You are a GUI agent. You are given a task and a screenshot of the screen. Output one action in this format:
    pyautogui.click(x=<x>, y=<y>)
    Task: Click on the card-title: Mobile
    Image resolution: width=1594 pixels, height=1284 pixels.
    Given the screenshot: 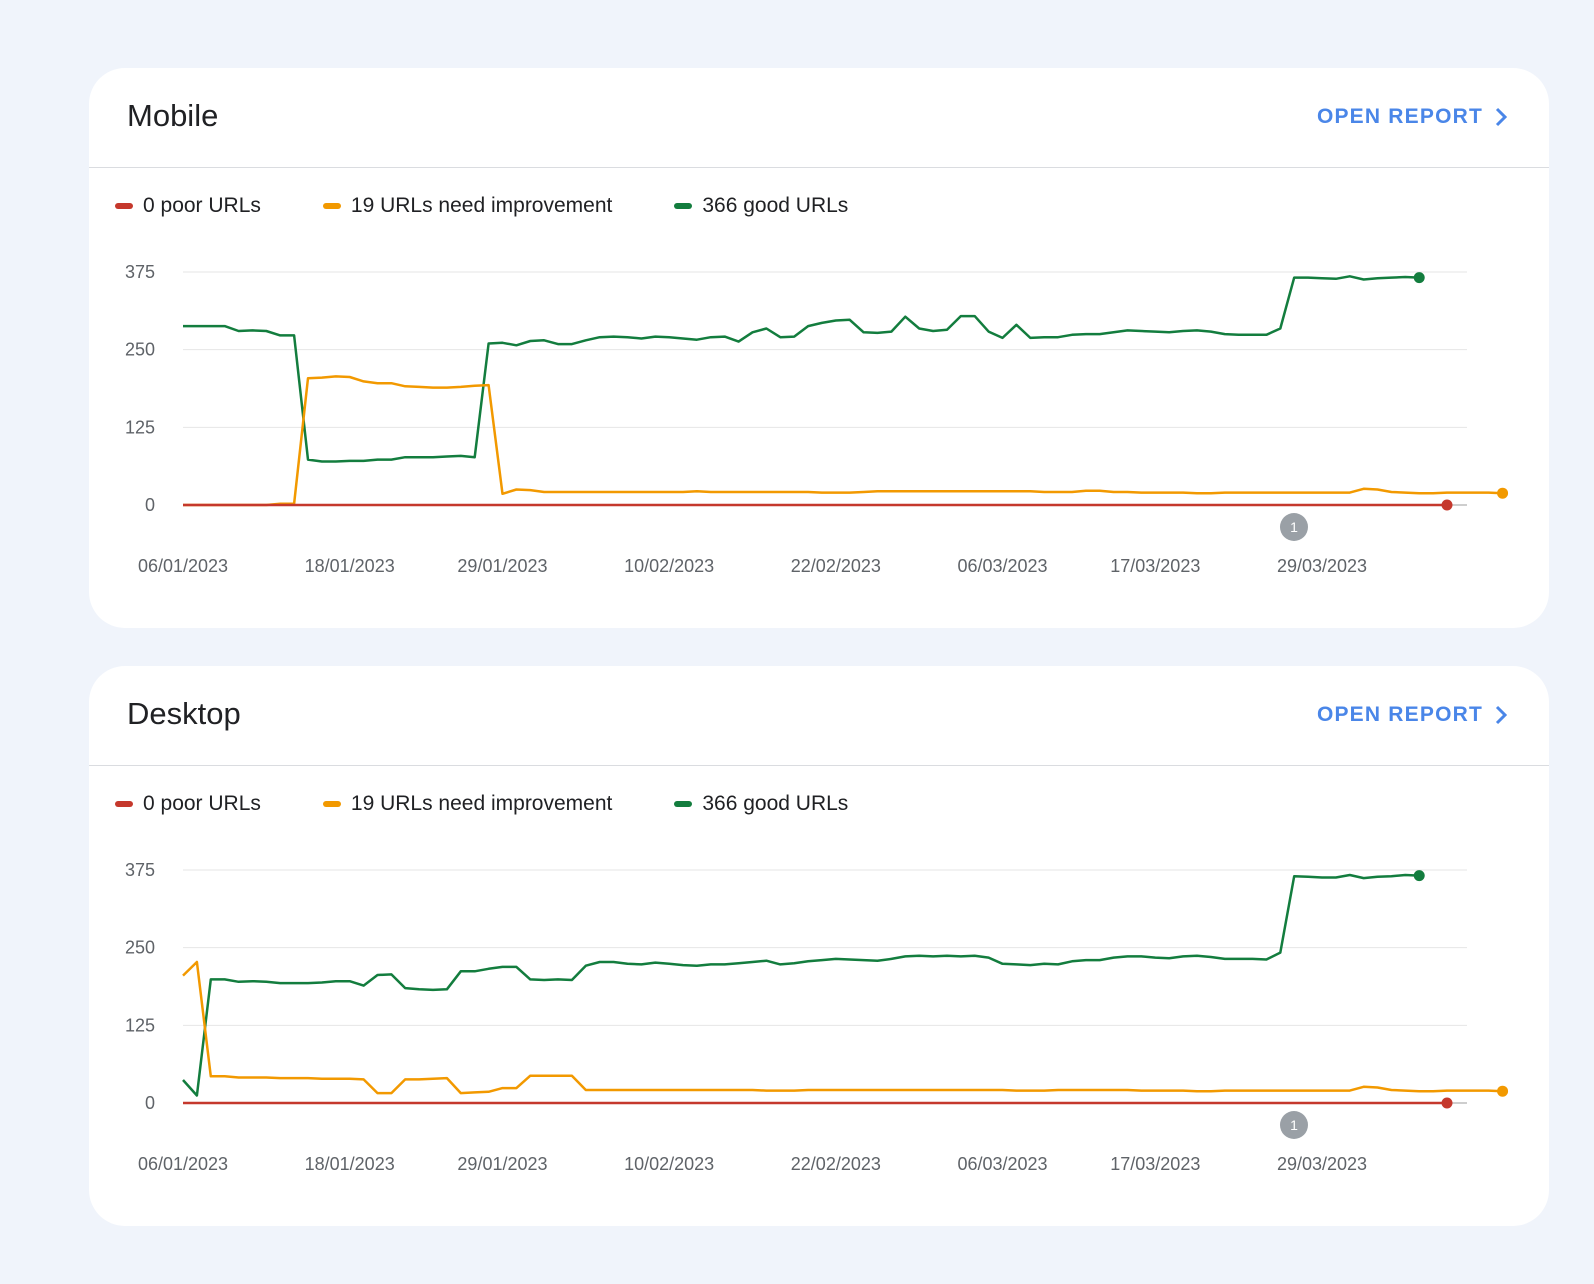 What is the action you would take?
    pyautogui.click(x=173, y=115)
    